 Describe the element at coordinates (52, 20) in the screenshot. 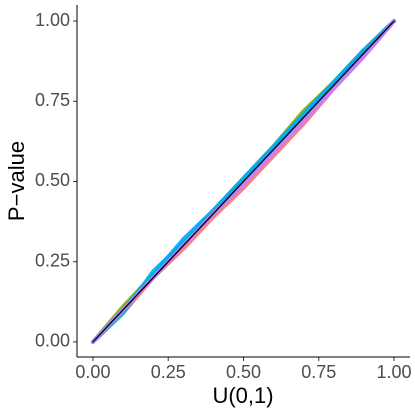

I see `y-tick-label: 1.00` at that location.